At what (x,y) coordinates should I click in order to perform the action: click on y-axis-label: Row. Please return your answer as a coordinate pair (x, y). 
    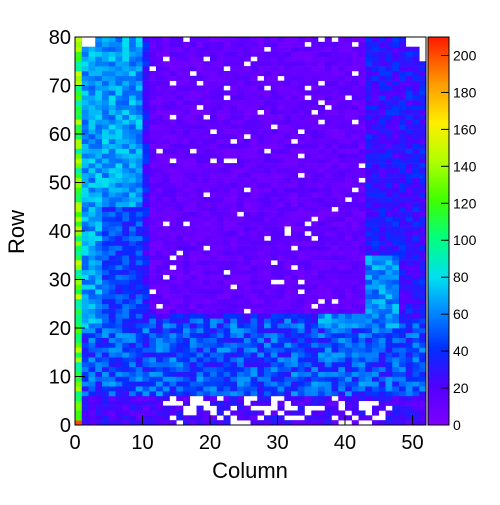
    Looking at the image, I should click on (16, 232).